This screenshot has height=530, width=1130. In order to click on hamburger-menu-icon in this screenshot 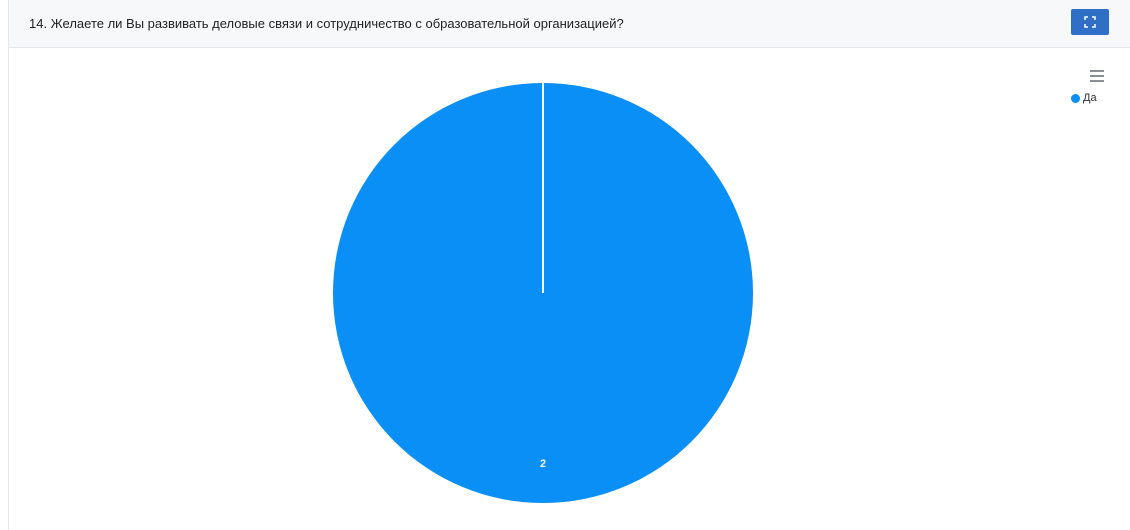, I will do `click(1097, 76)`.